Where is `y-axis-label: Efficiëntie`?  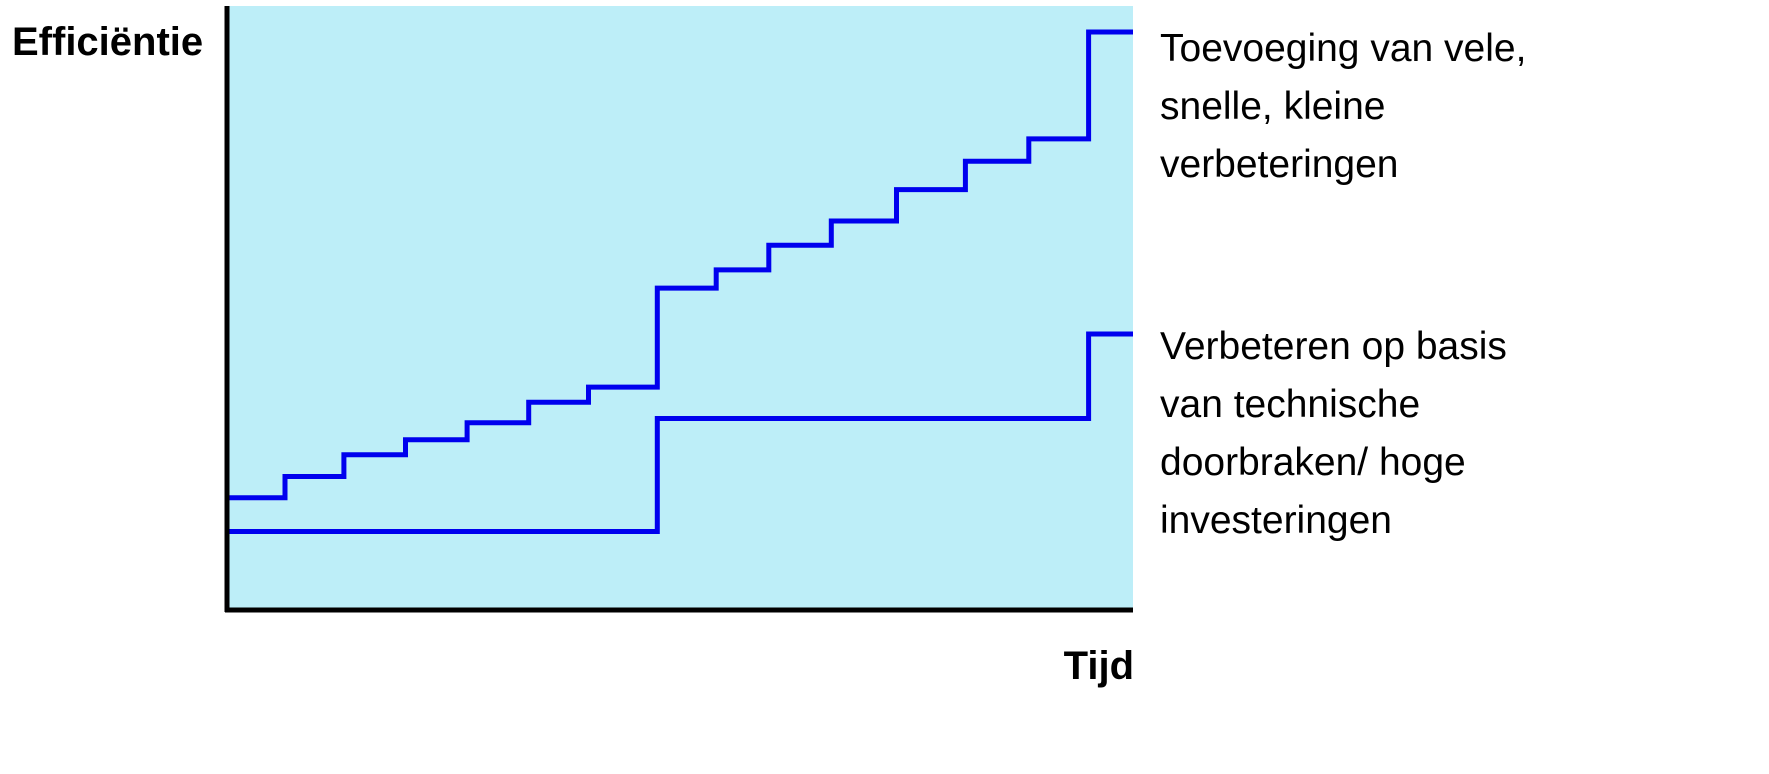 y-axis-label: Efficiëntie is located at coordinates (108, 42).